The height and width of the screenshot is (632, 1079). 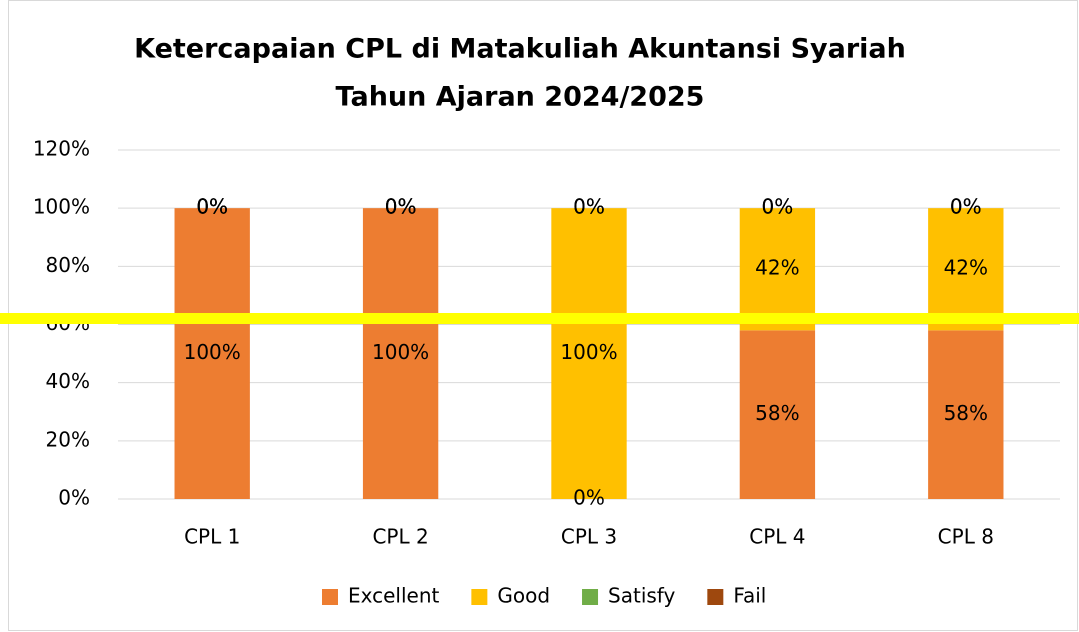 I want to click on highlight-line, so click(x=539, y=318).